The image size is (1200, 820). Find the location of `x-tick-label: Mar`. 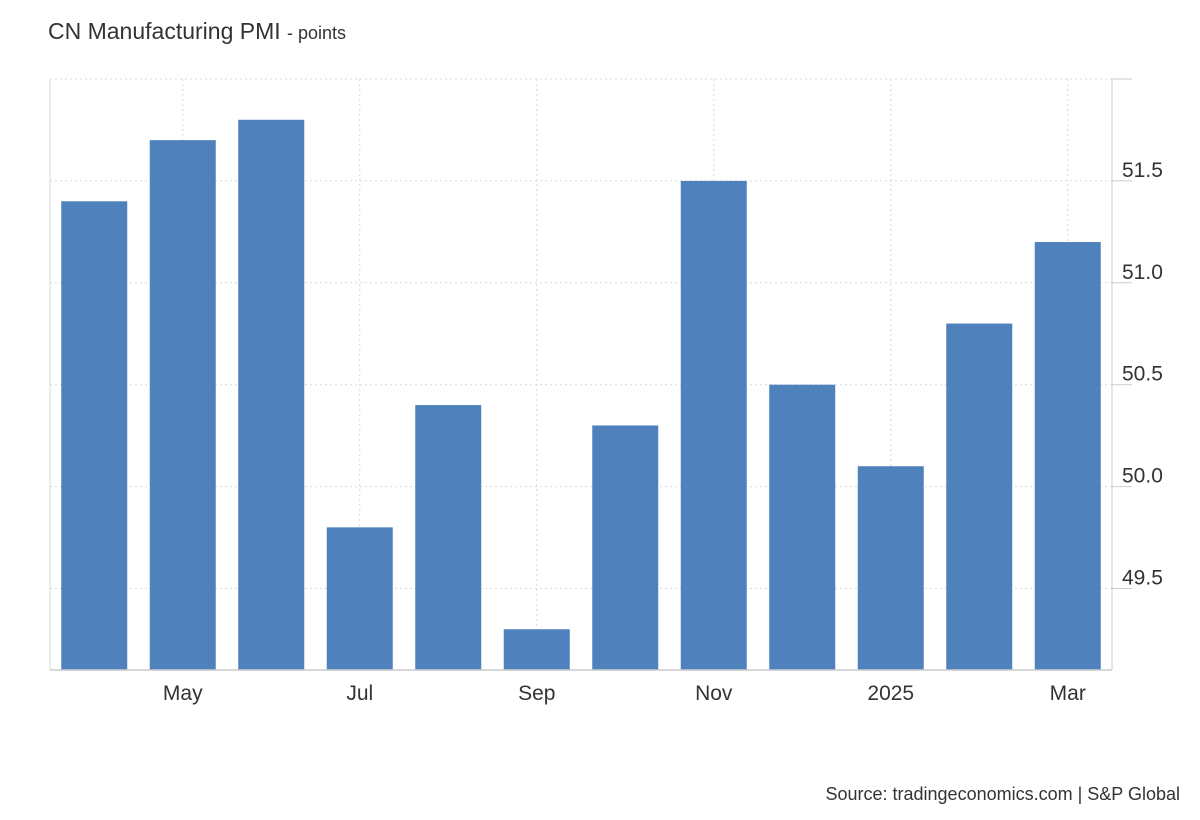

x-tick-label: Mar is located at coordinates (1068, 693).